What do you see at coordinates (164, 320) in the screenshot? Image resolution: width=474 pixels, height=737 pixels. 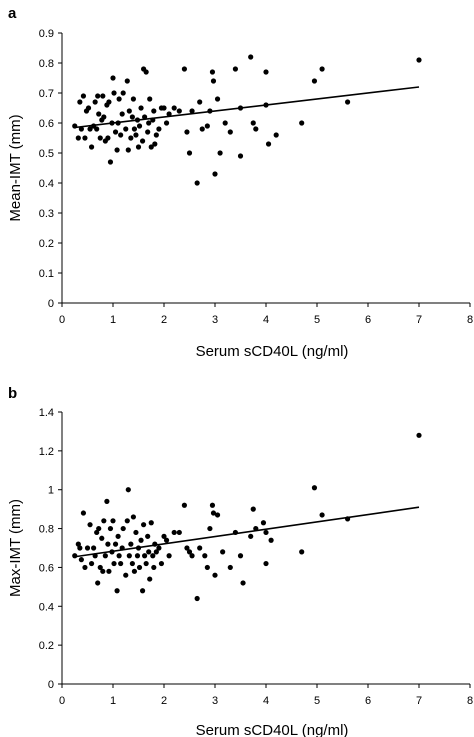 I see `x-tick-label: 2` at bounding box center [164, 320].